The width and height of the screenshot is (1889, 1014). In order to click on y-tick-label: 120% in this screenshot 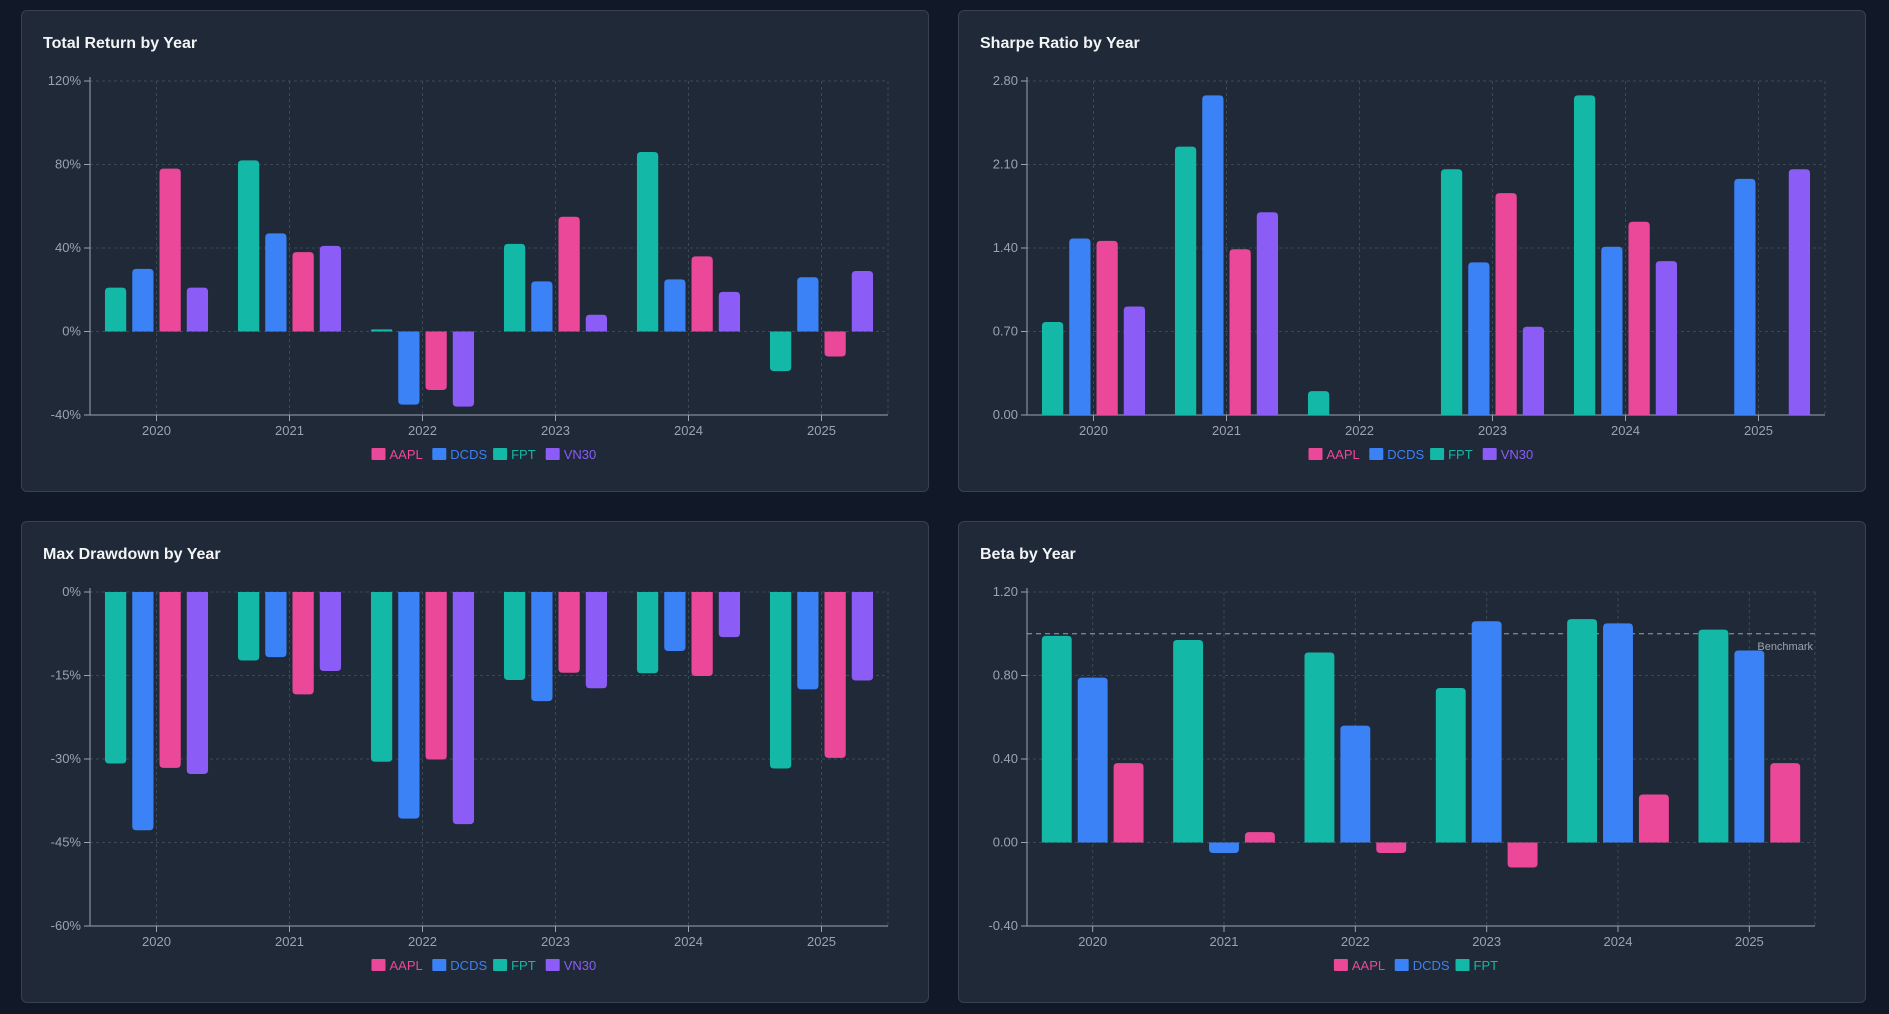, I will do `click(65, 80)`.